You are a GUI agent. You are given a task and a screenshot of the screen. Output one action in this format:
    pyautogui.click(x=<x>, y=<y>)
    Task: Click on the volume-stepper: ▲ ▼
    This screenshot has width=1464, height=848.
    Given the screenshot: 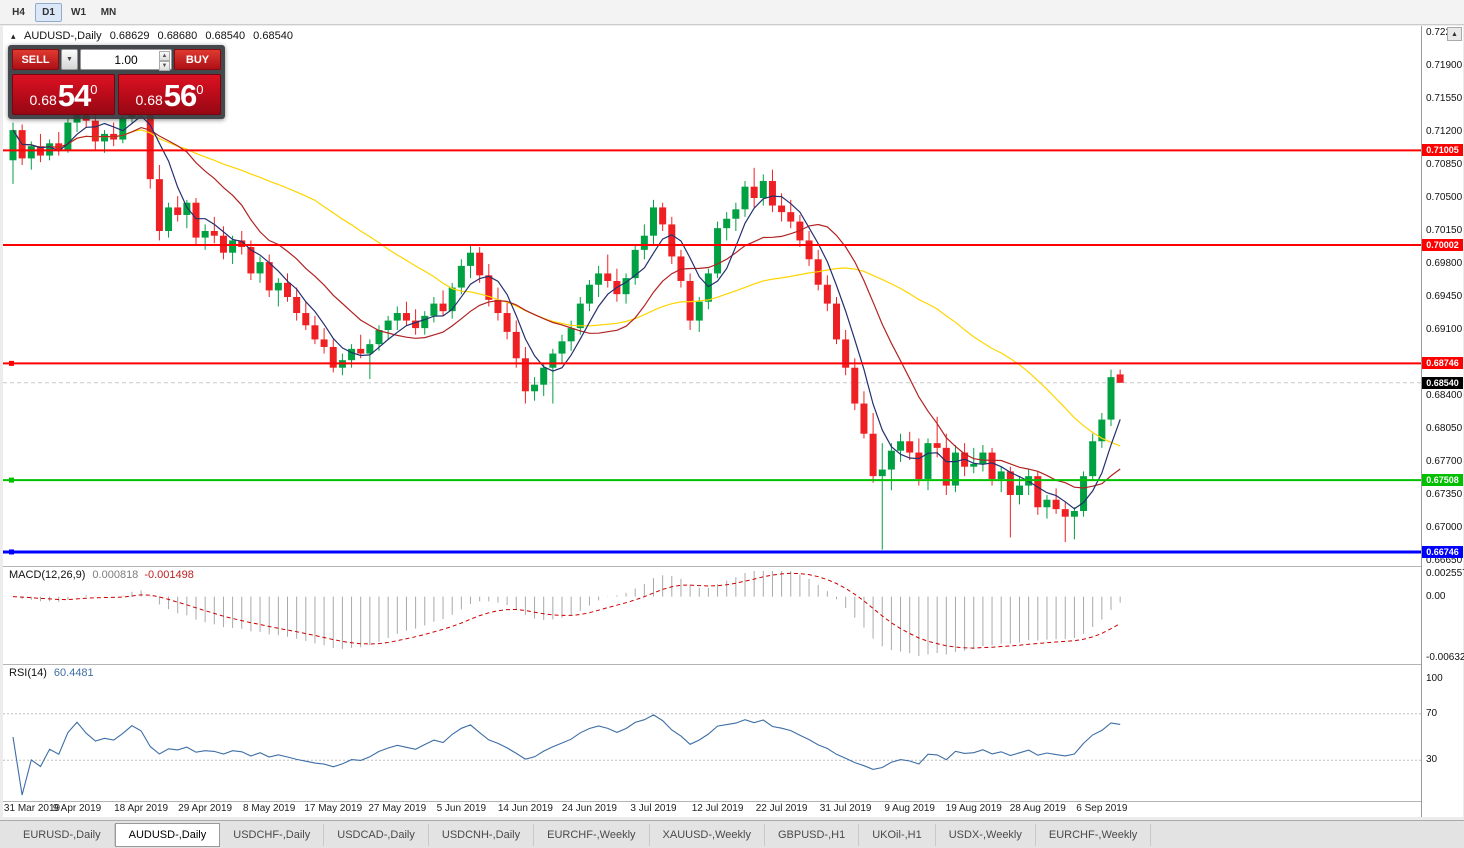 What is the action you would take?
    pyautogui.click(x=164, y=61)
    